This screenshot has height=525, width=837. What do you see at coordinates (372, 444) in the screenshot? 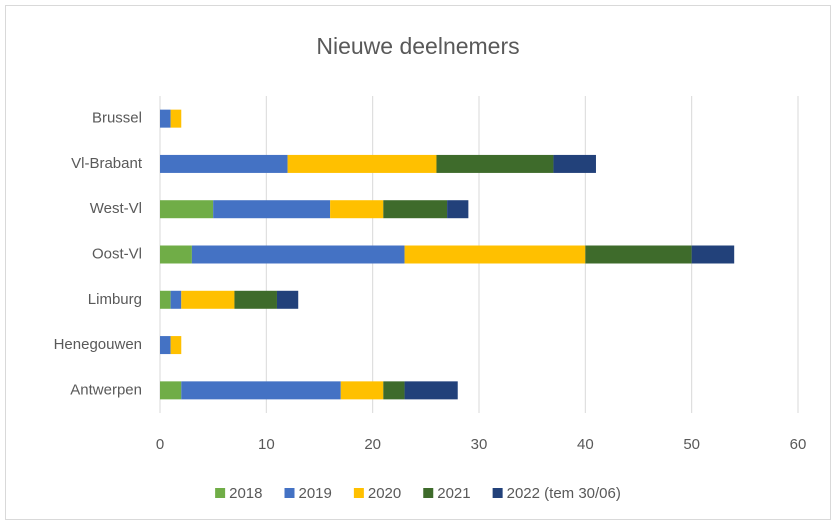
I see `x-tick-label: 20` at bounding box center [372, 444].